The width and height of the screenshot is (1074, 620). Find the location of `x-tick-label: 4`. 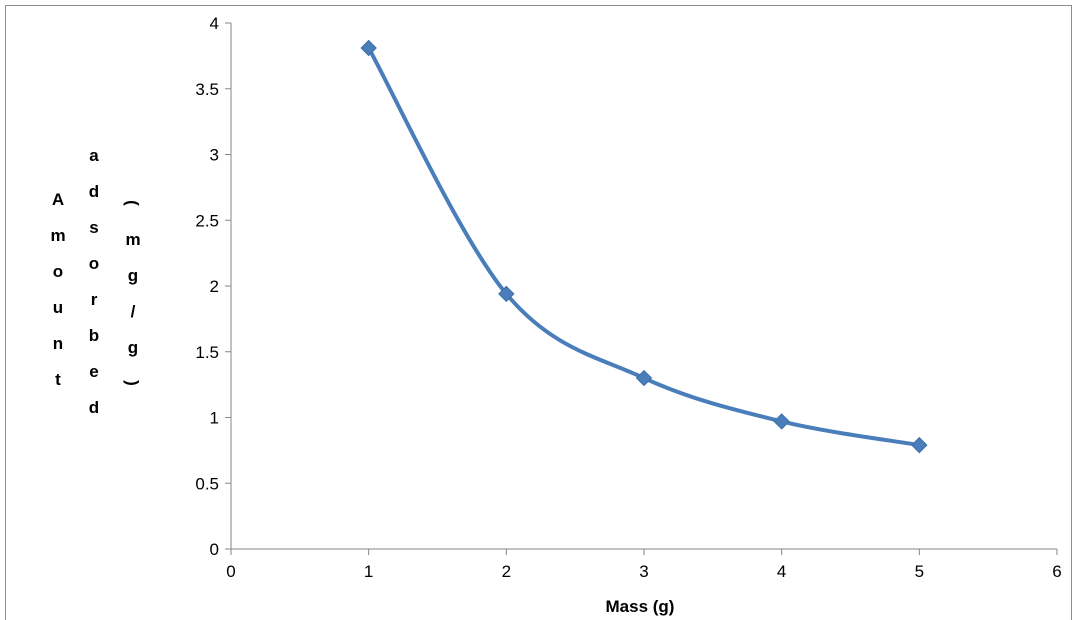

x-tick-label: 4 is located at coordinates (781, 571).